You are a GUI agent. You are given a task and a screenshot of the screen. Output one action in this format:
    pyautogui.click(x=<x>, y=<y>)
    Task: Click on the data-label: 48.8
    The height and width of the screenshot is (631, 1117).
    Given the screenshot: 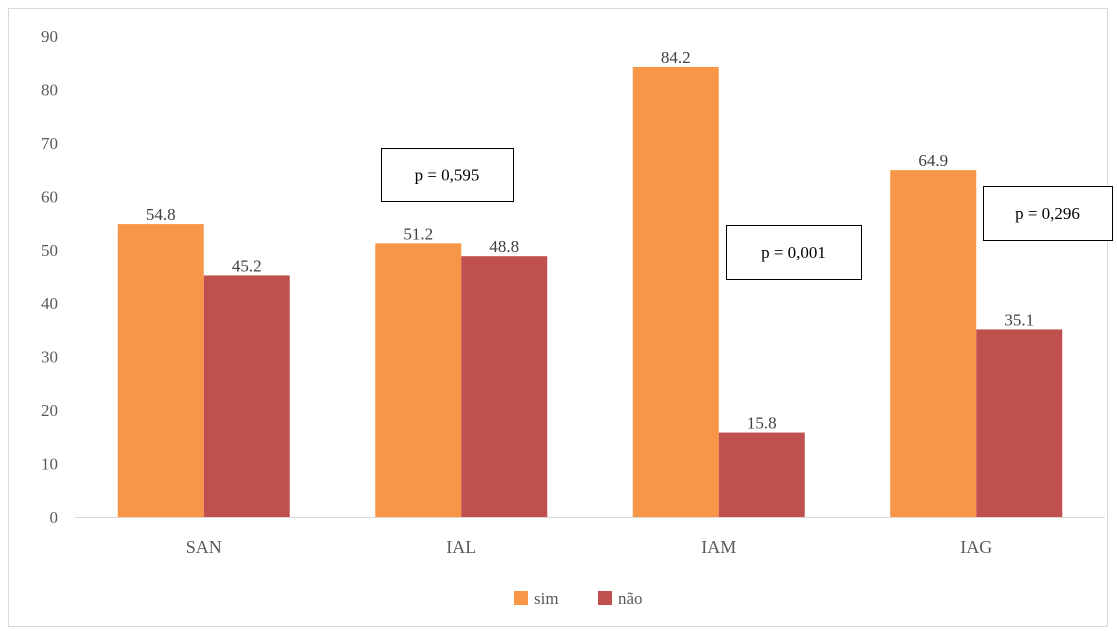 What is the action you would take?
    pyautogui.click(x=504, y=246)
    